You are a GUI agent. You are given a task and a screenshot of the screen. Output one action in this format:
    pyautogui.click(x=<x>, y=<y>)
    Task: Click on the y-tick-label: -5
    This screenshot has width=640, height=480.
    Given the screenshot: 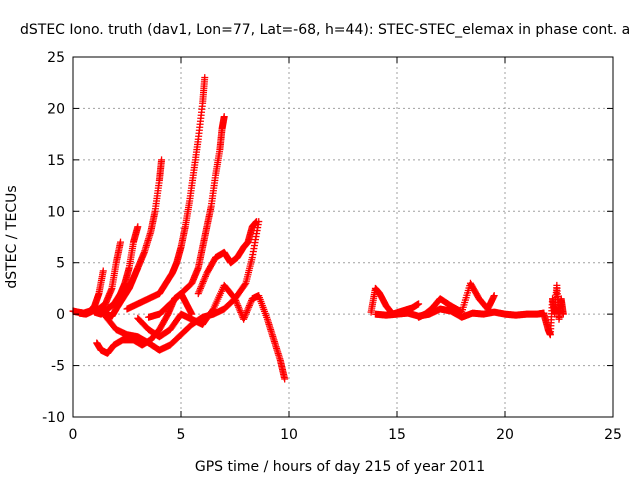 What is the action you would take?
    pyautogui.click(x=58, y=367)
    